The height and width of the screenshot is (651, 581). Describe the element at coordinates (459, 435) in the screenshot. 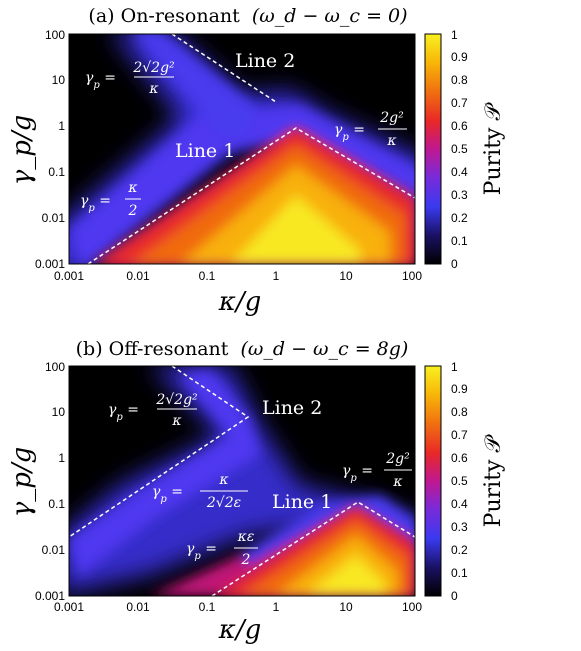

I see `cb-tick-b-7: 0.7` at that location.